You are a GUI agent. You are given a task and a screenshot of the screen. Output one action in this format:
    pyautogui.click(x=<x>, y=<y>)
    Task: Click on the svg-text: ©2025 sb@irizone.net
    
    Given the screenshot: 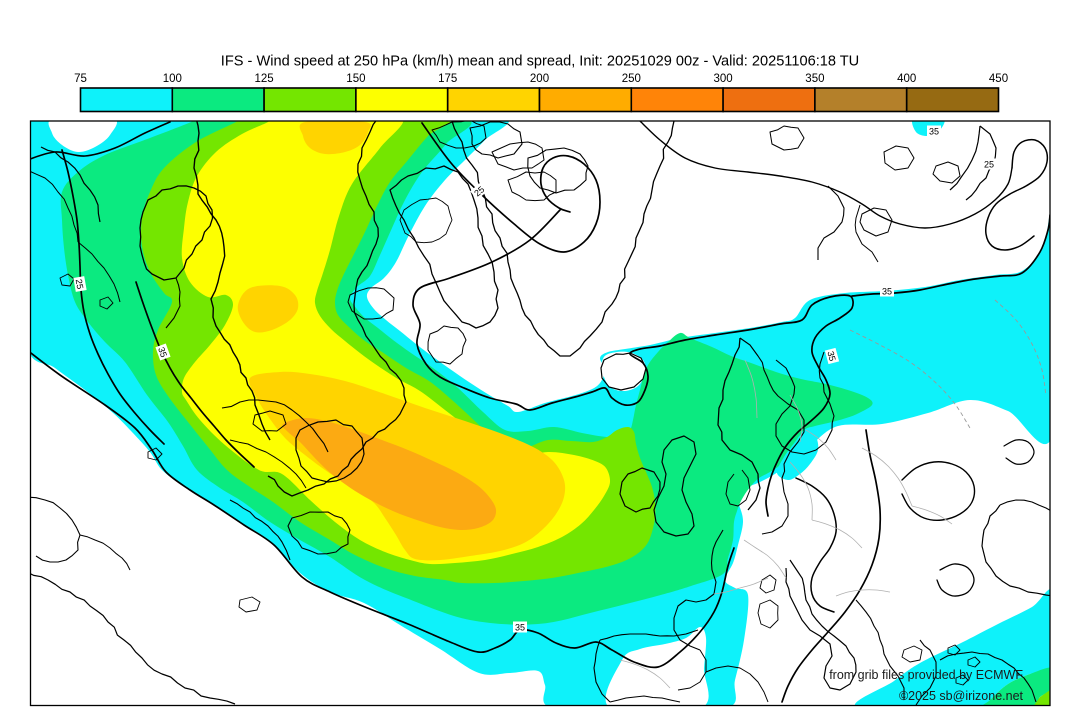 What is the action you would take?
    pyautogui.click(x=961, y=696)
    